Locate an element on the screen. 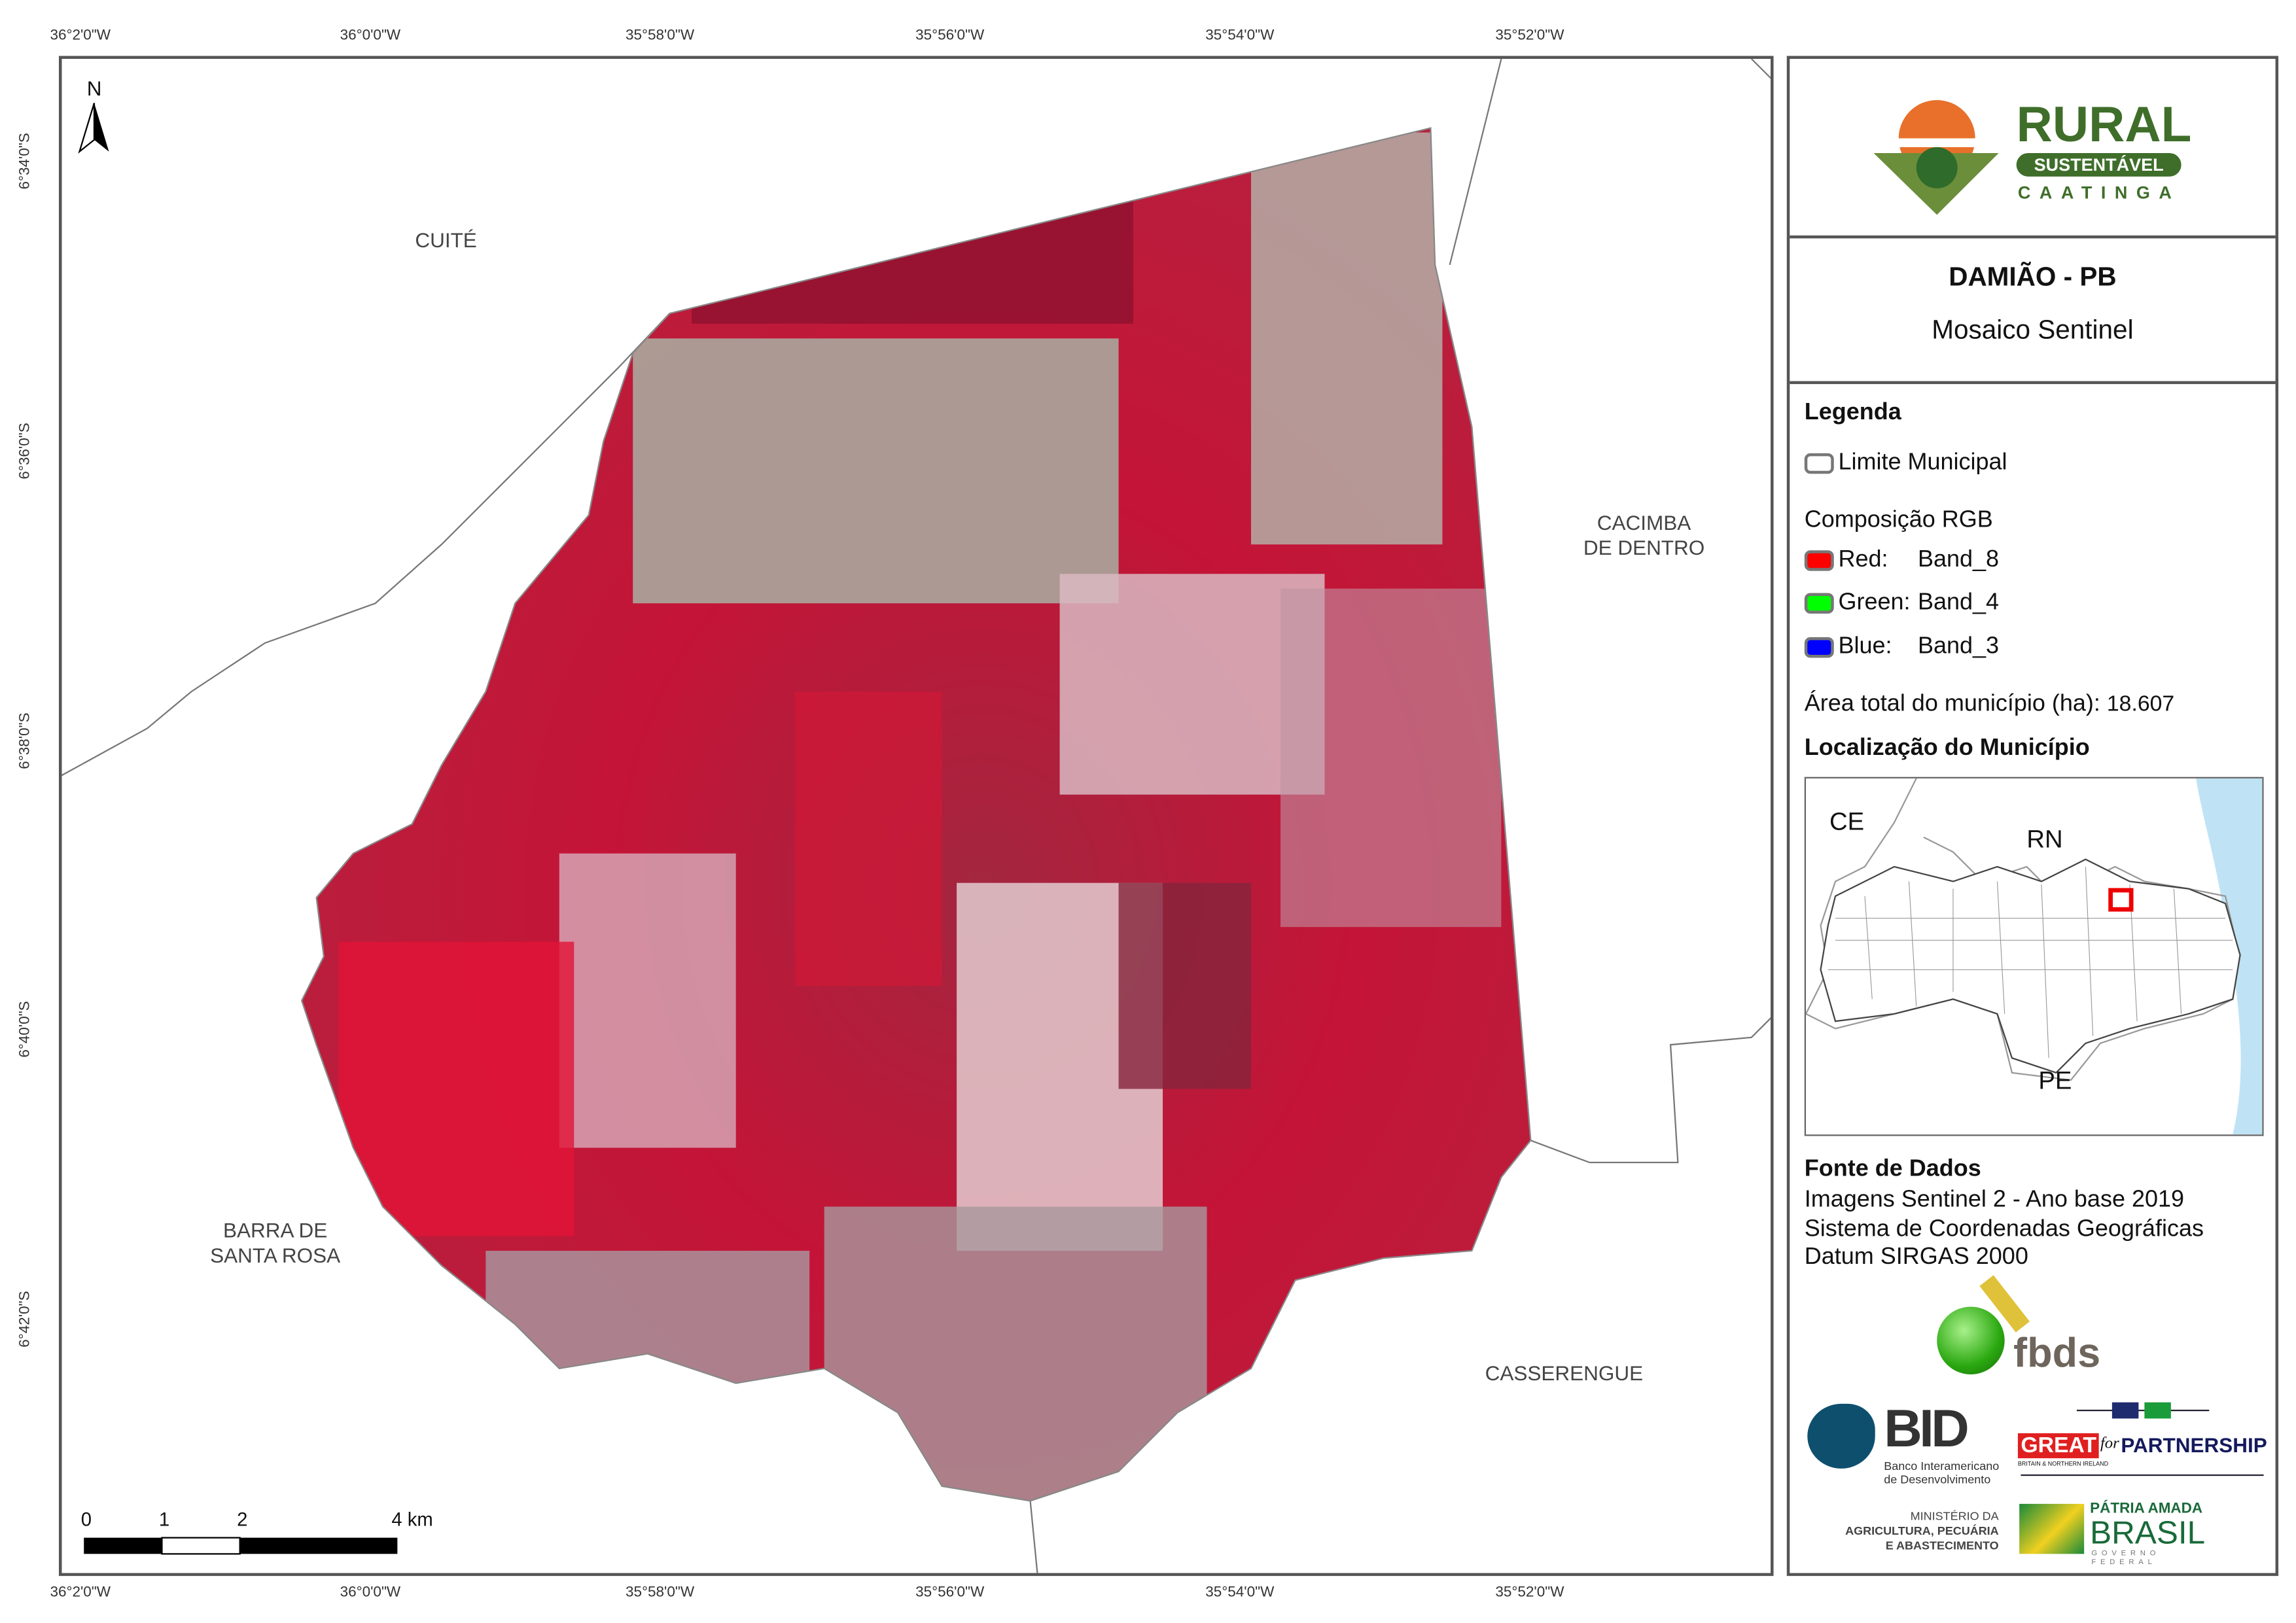  map-subtitle: Mosaico Sentinel is located at coordinates (2033, 330).